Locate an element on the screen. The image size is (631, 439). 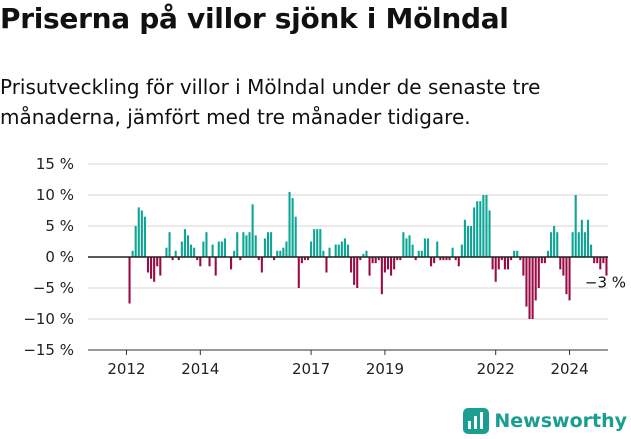
x-tick-label: 2019 is located at coordinates (385, 369).